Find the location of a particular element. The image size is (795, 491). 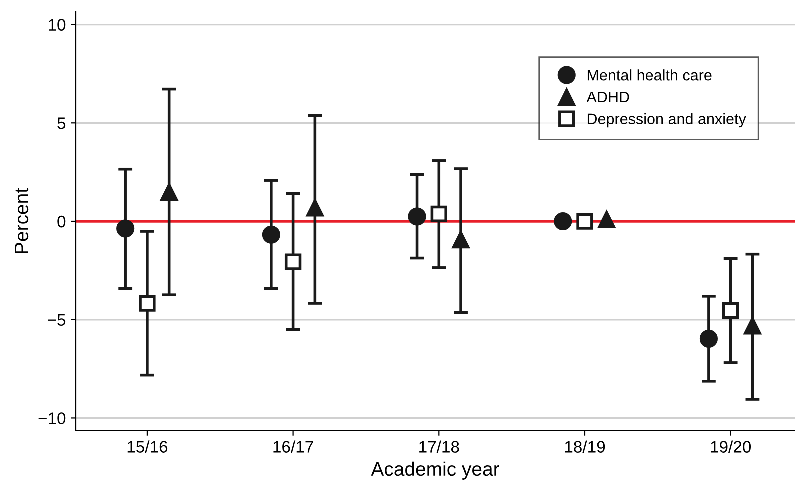

y-tick-label: −5 is located at coordinates (57, 320).